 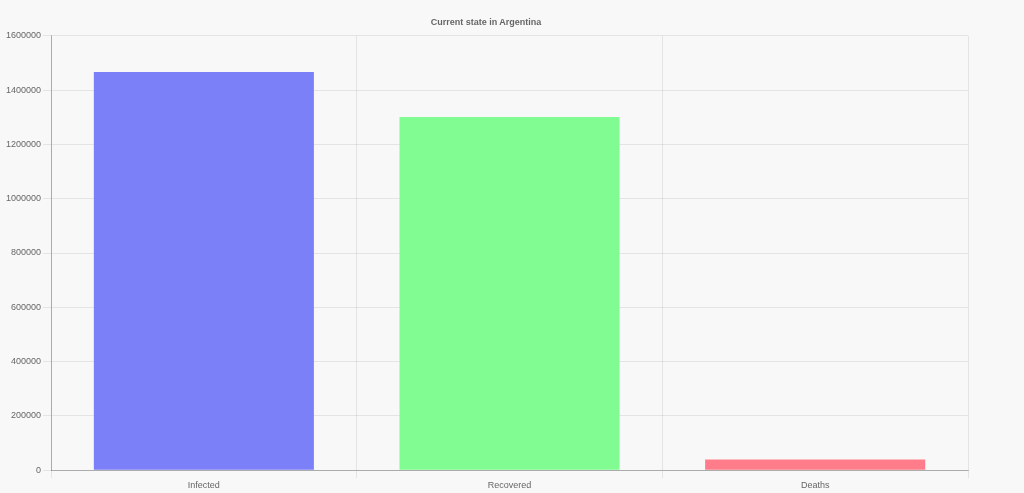 I want to click on y-tick-label: 800000, so click(x=26, y=252).